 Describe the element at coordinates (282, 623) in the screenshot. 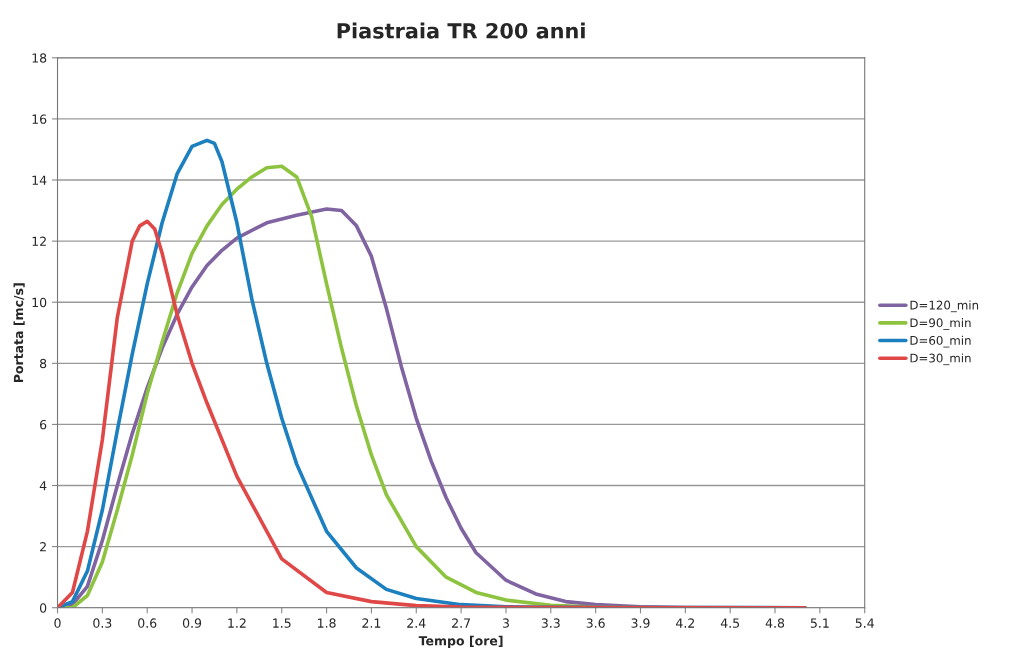

I see `x-tick-label: 1.5` at that location.